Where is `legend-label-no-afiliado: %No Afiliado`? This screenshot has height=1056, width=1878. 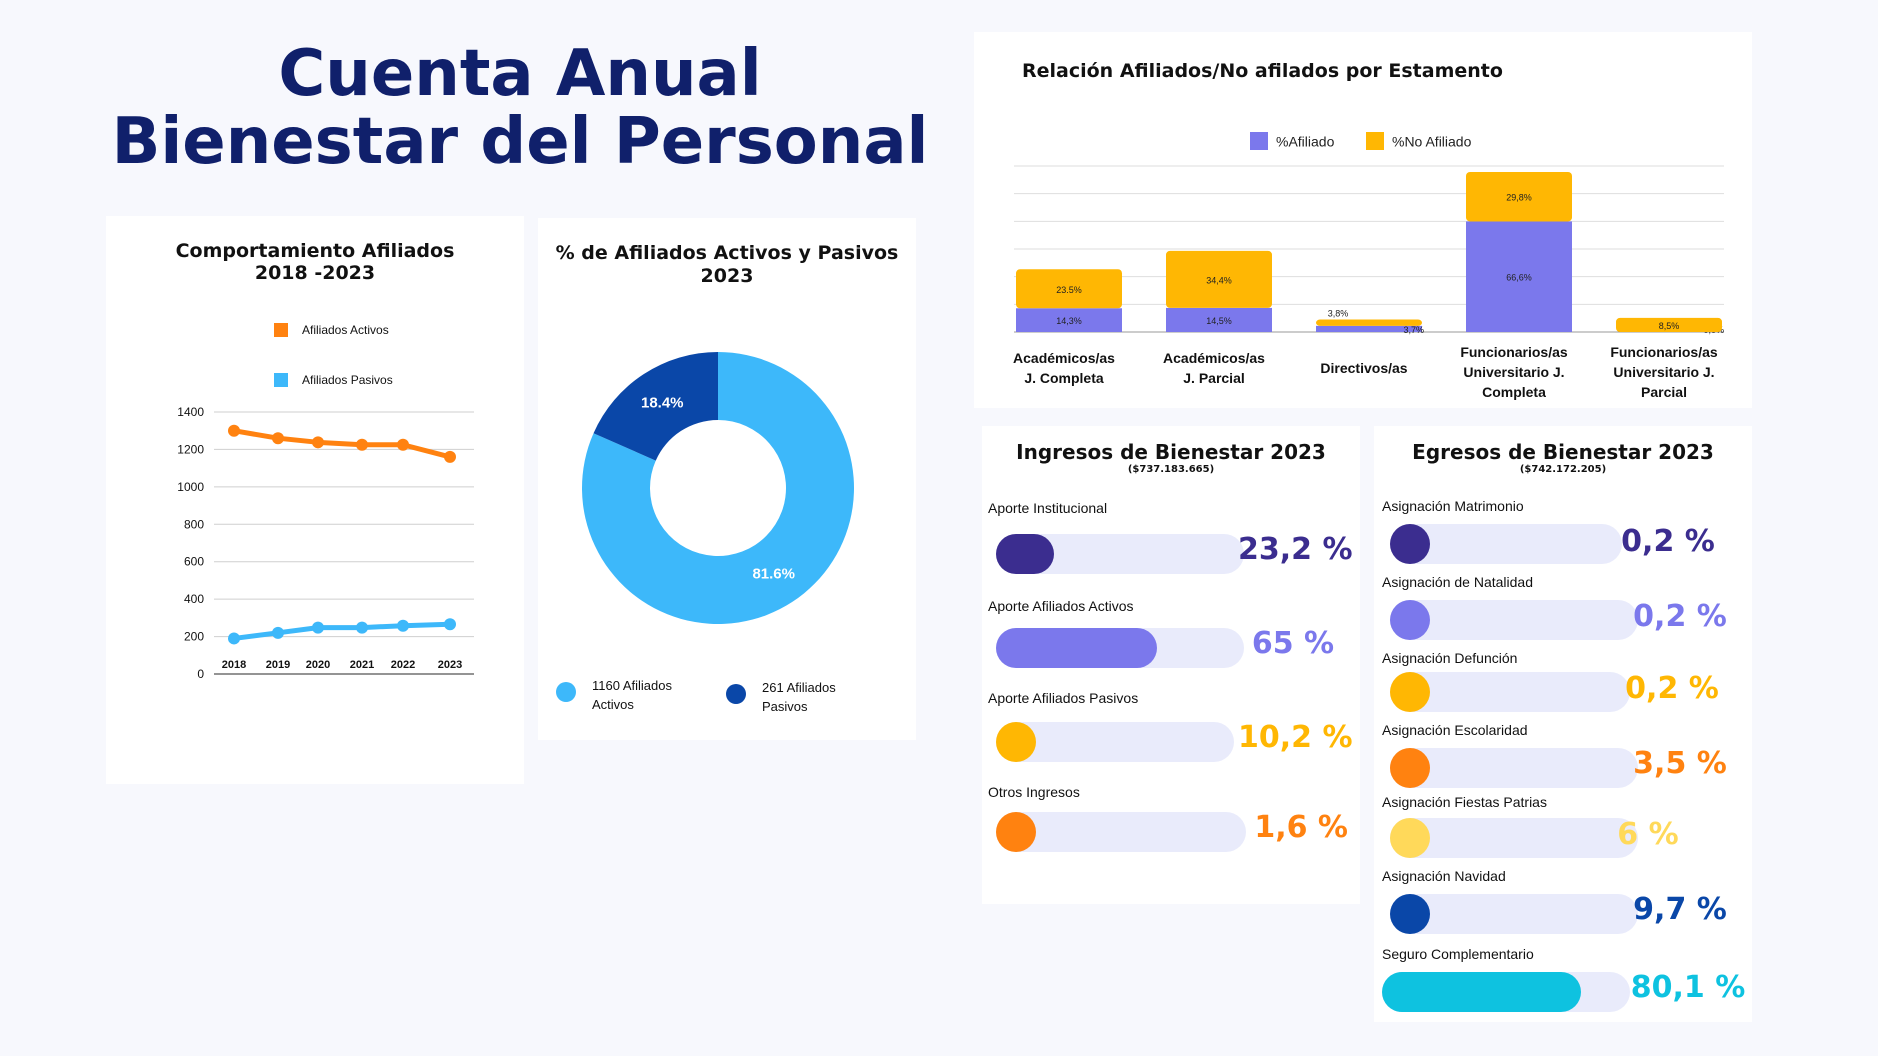 legend-label-no-afiliado: %No Afiliado is located at coordinates (1432, 141).